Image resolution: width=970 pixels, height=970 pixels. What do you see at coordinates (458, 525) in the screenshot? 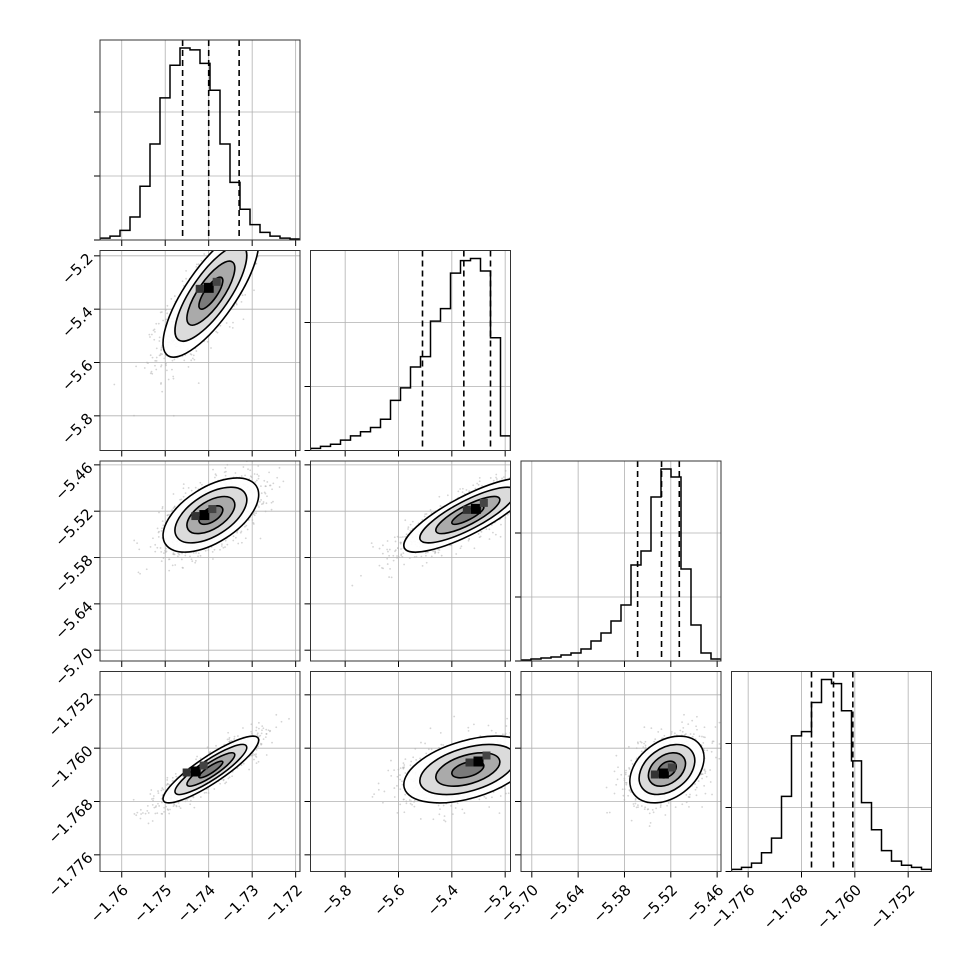
I see `density-layer` at bounding box center [458, 525].